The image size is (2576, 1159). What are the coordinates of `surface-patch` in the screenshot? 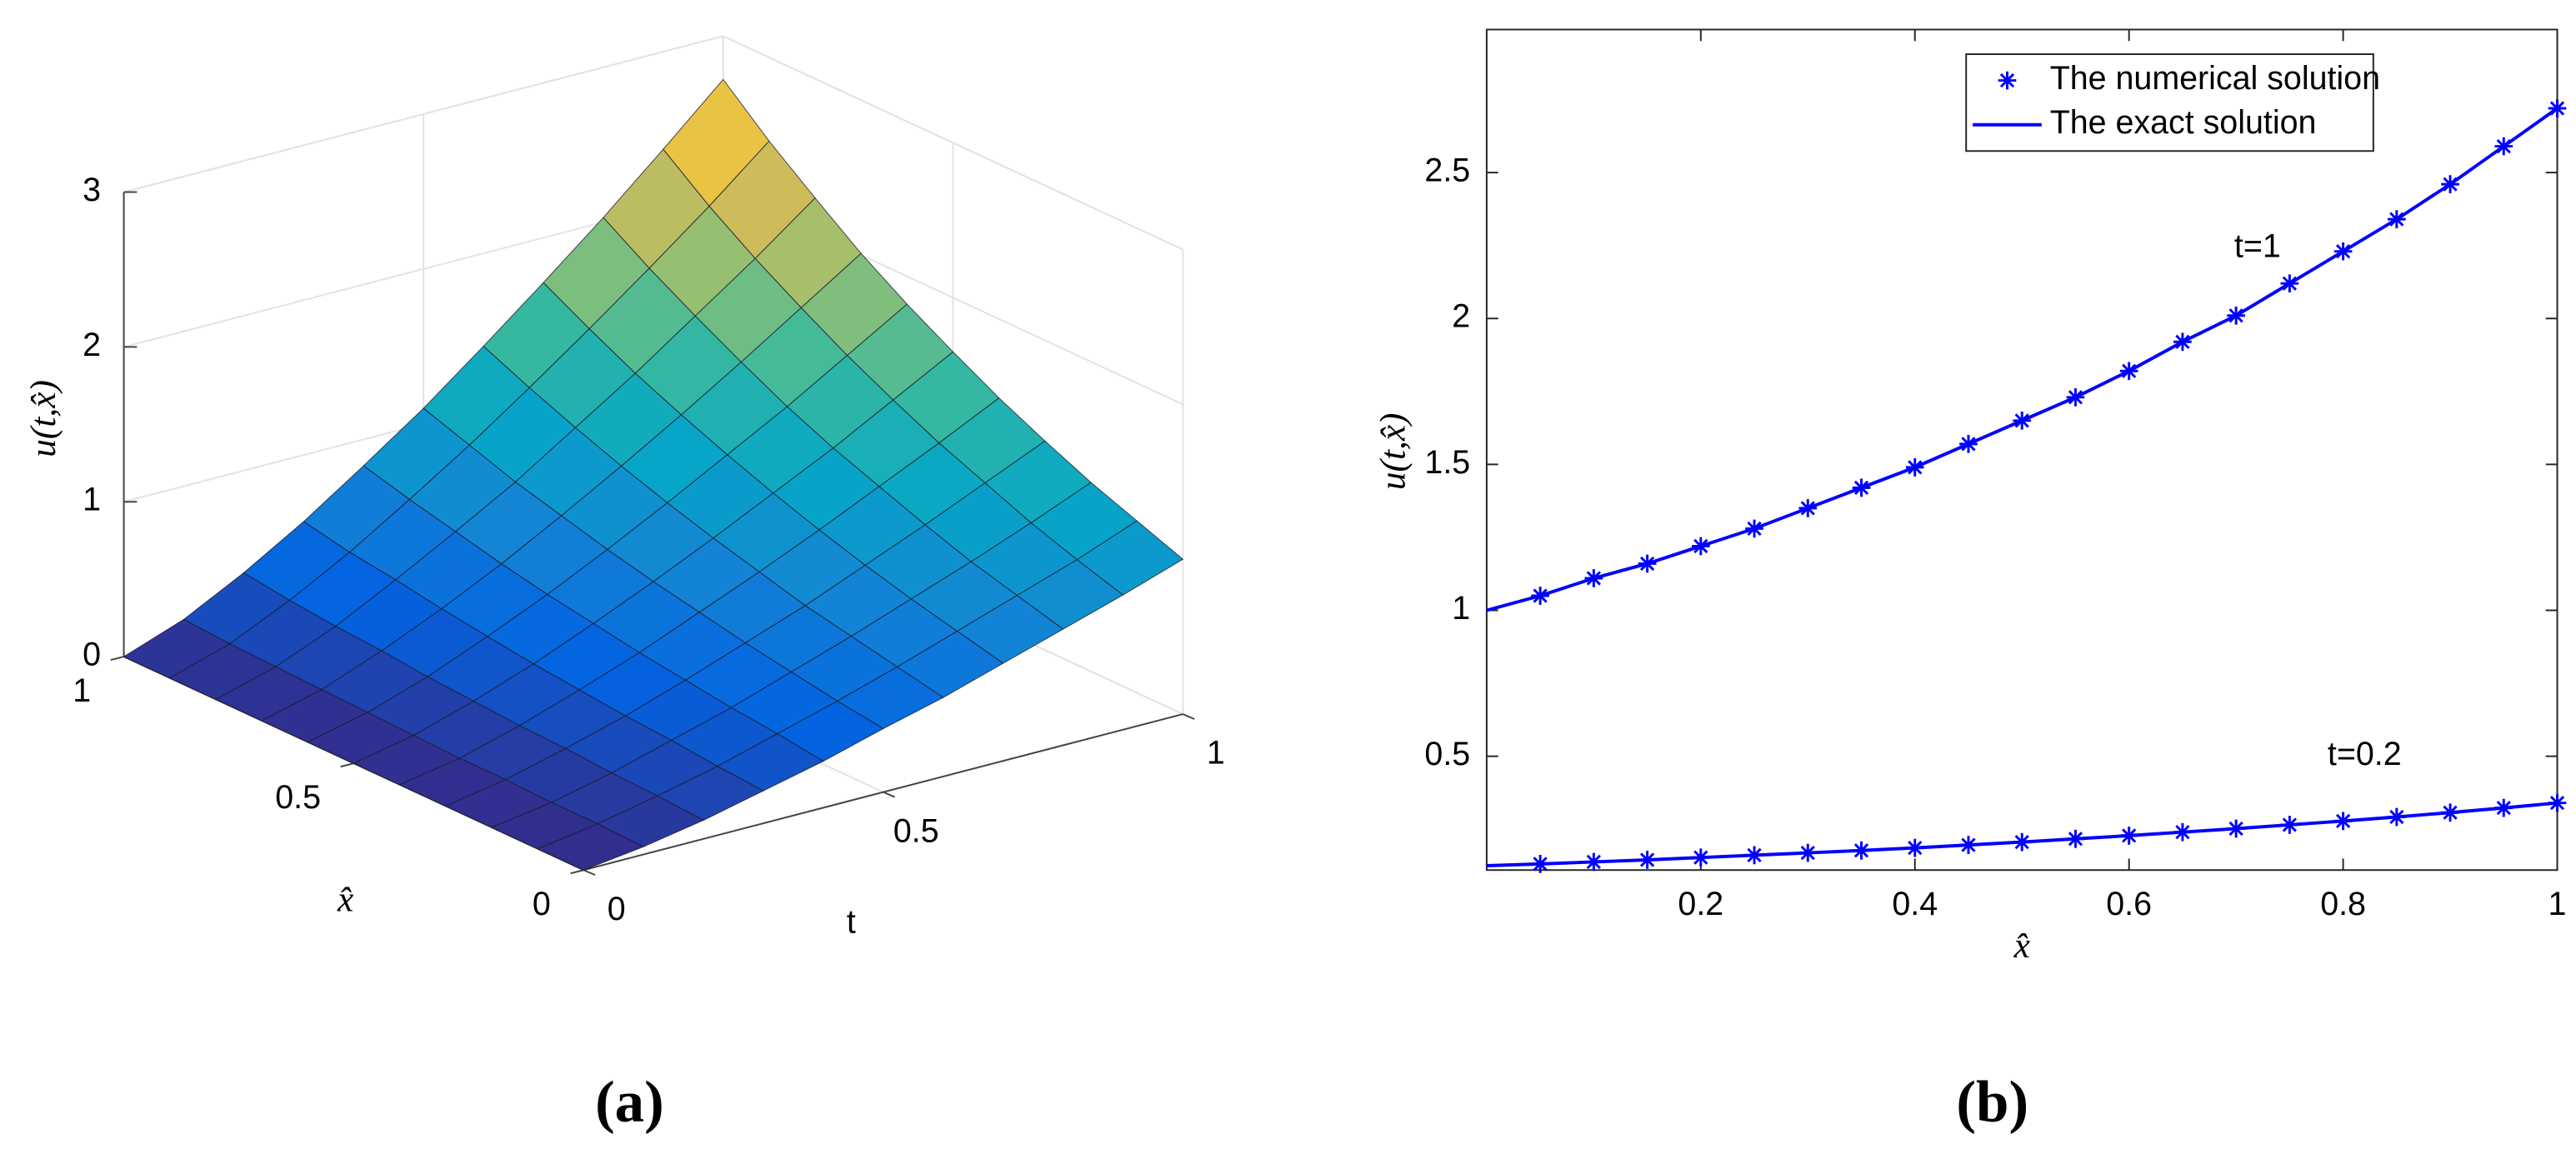 It's located at (591, 847).